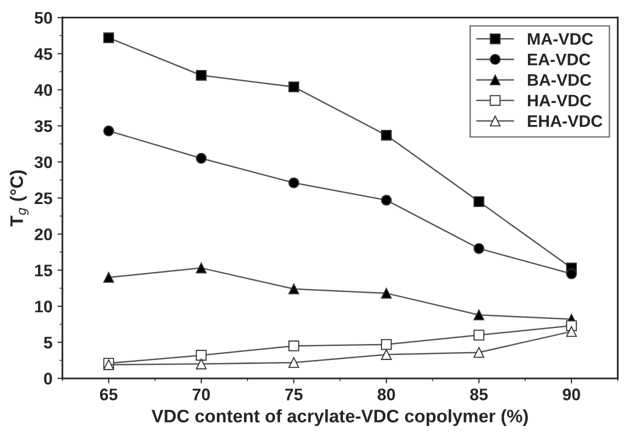 The image size is (624, 440). What do you see at coordinates (19, 198) in the screenshot?
I see `y-axis-title: T$_{g}$ (°C)` at bounding box center [19, 198].